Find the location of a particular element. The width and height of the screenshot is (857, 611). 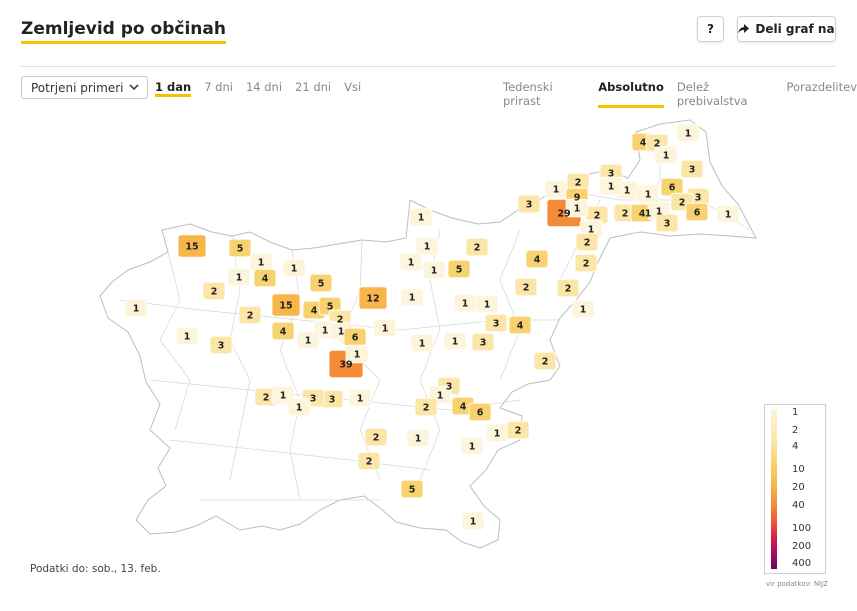

share-button: Deli graf na is located at coordinates (786, 29).